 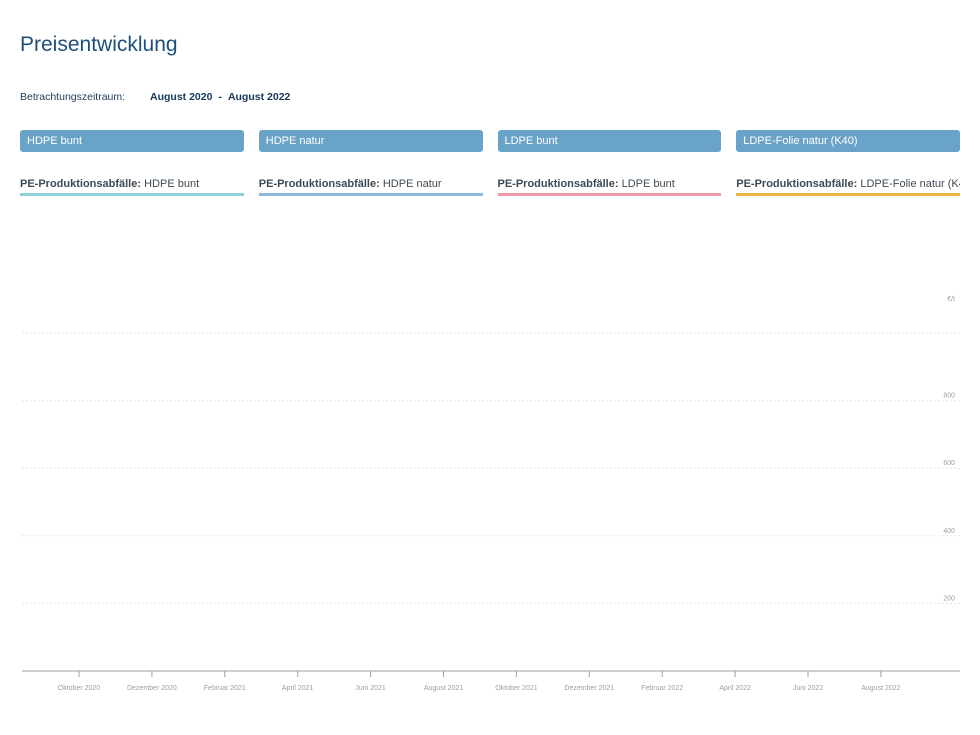 What do you see at coordinates (370, 141) in the screenshot?
I see `tab-hdpe-natur: HDPE natur` at bounding box center [370, 141].